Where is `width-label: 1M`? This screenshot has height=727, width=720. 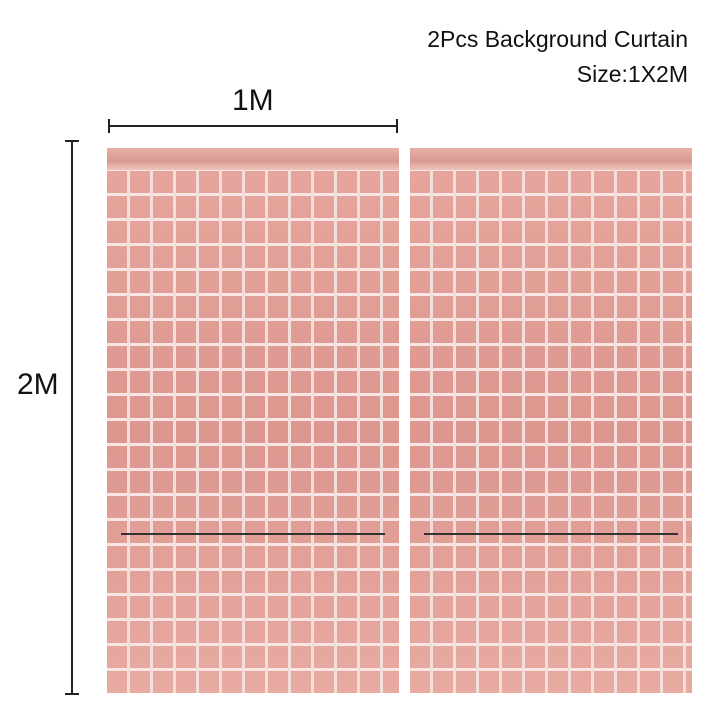
width-label: 1M is located at coordinates (253, 100).